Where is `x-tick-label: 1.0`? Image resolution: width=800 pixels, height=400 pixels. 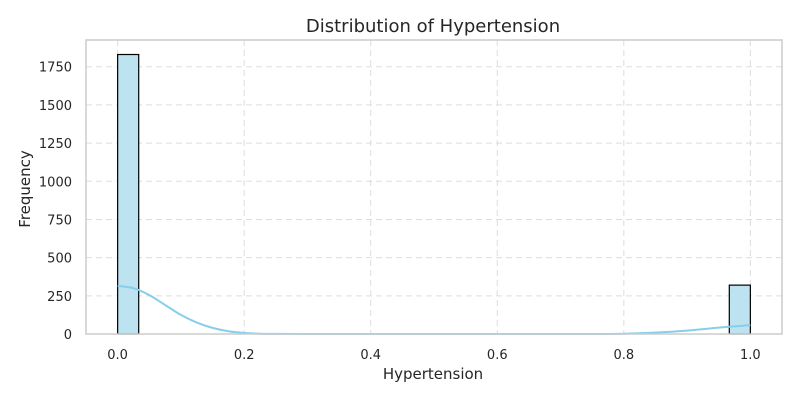
x-tick-label: 1.0 is located at coordinates (750, 355).